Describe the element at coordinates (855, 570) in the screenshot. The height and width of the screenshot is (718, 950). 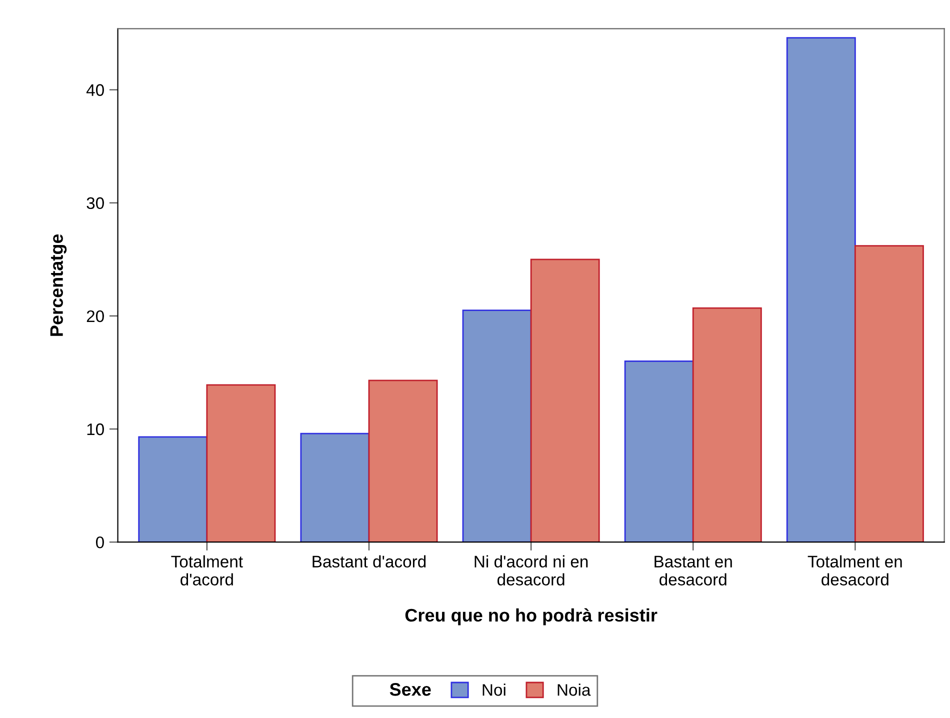
I see `x-tick-label: Totalment en desacord` at that location.